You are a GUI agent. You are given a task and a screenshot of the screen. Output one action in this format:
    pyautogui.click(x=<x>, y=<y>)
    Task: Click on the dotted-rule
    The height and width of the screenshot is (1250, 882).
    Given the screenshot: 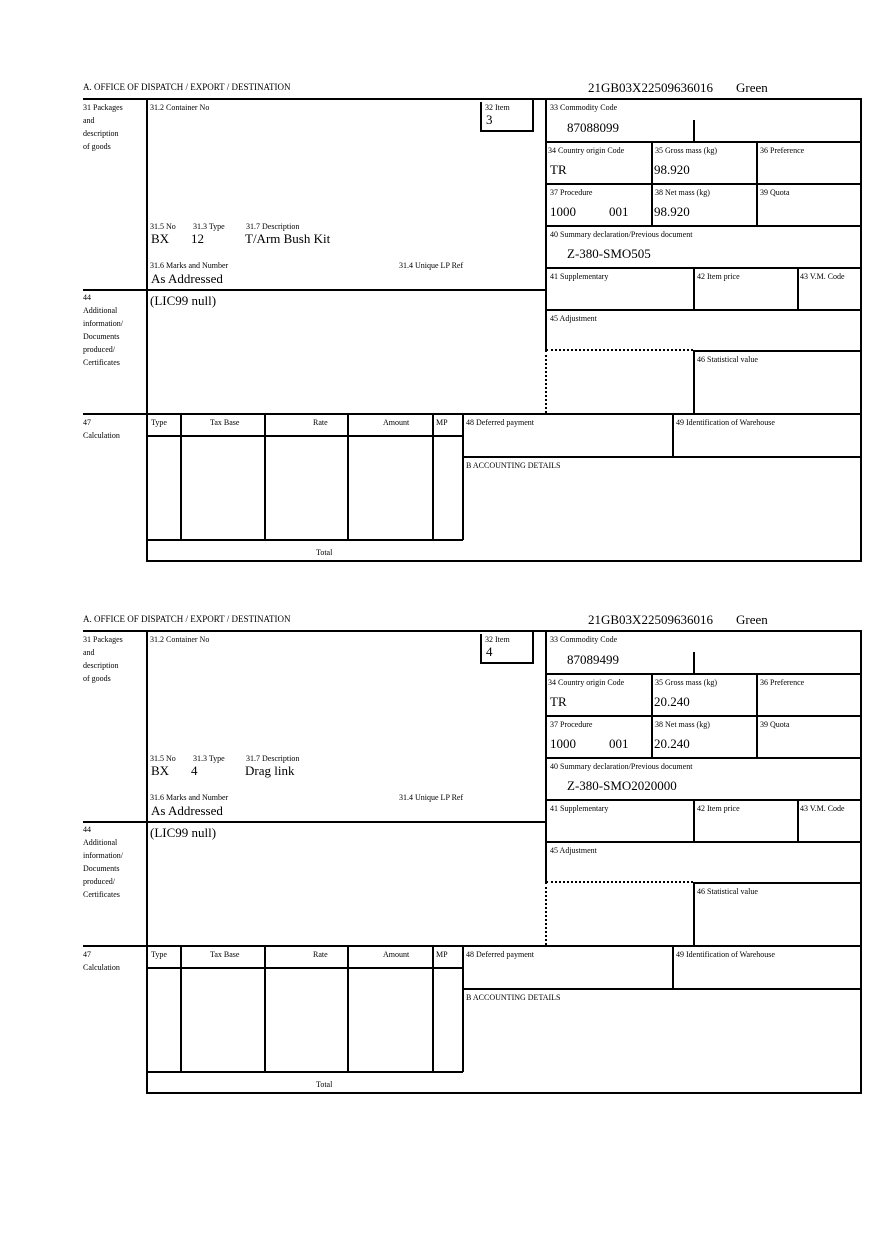 What is the action you would take?
    pyautogui.click(x=546, y=381)
    